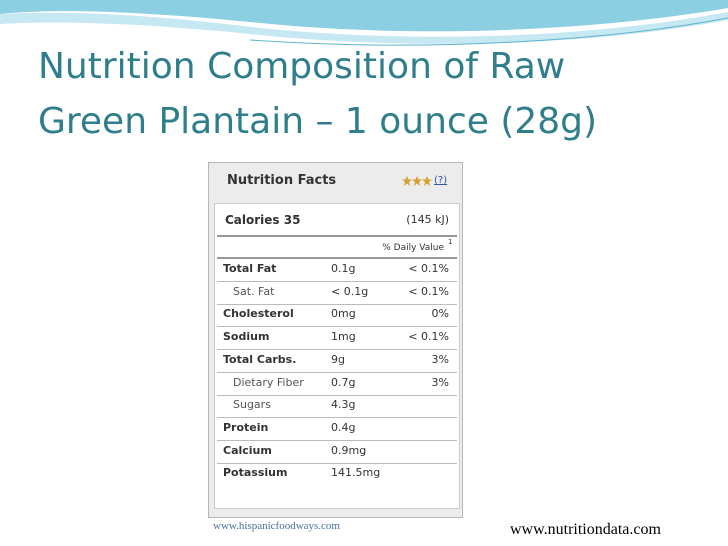 The height and width of the screenshot is (546, 728). Describe the element at coordinates (254, 291) in the screenshot. I see `nutrient-name: Sat. Fat` at that location.